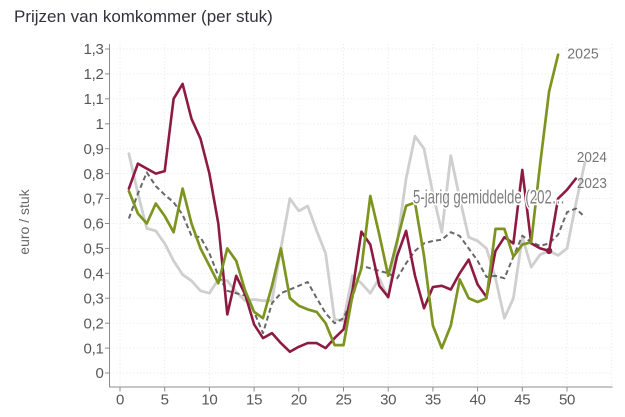 The image size is (625, 417). I want to click on svg-text: euro / stuk, so click(24, 221).